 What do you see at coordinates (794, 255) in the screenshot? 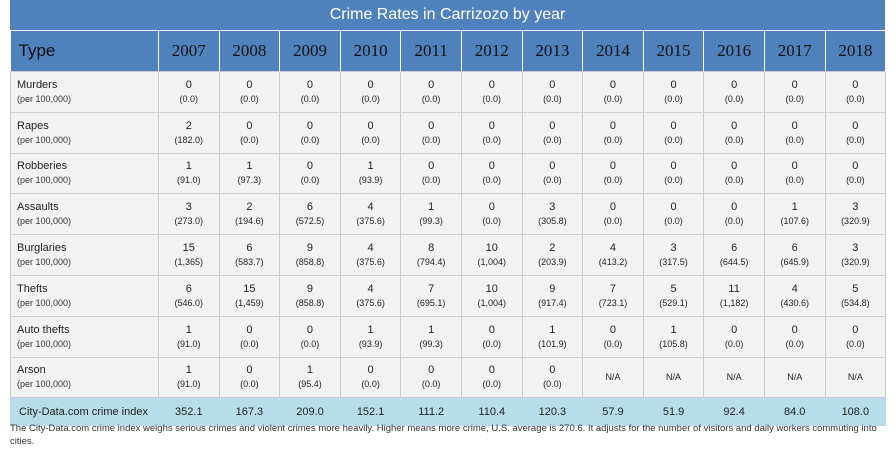
I see `data-cell: 6 (645.9)` at bounding box center [794, 255].